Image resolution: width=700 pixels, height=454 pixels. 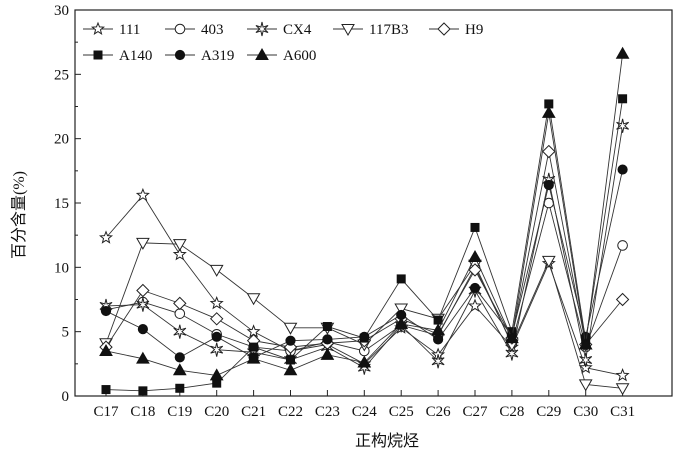 I want to click on y-axis-title: 百分含量(%), so click(x=19, y=215).